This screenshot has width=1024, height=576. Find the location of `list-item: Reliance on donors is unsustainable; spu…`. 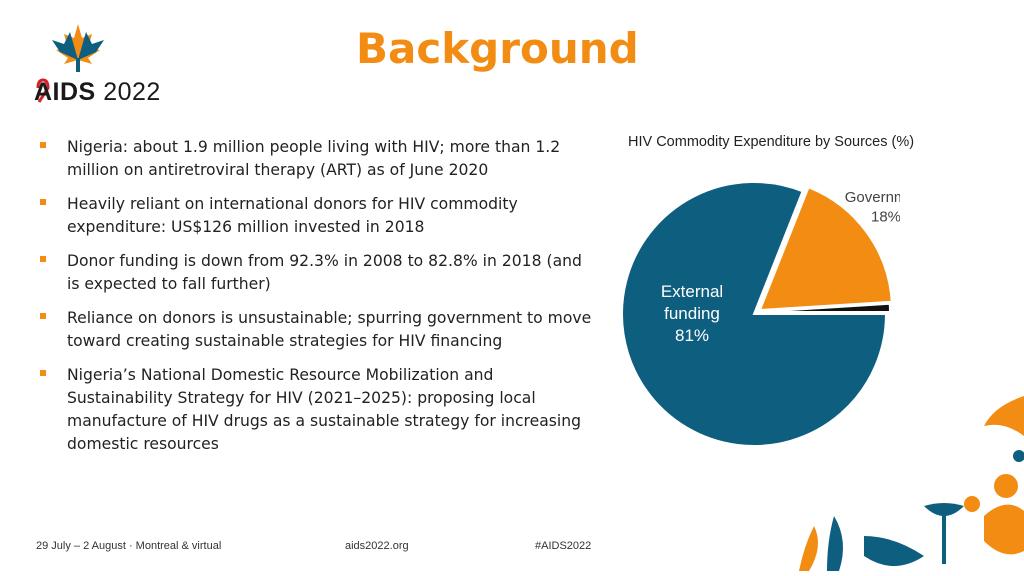

list-item: Reliance on donors is unsustainable; spu… is located at coordinates (314, 330).